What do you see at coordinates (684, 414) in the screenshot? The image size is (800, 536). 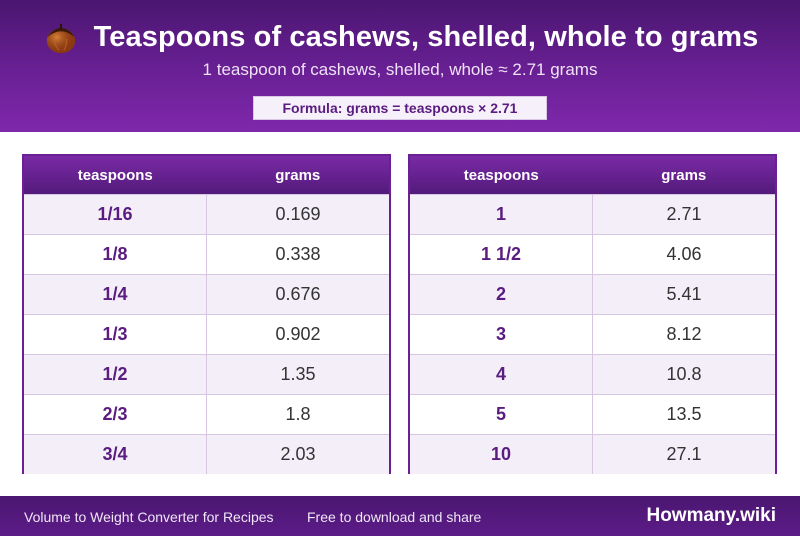 I see `grams-cell: 13.5` at bounding box center [684, 414].